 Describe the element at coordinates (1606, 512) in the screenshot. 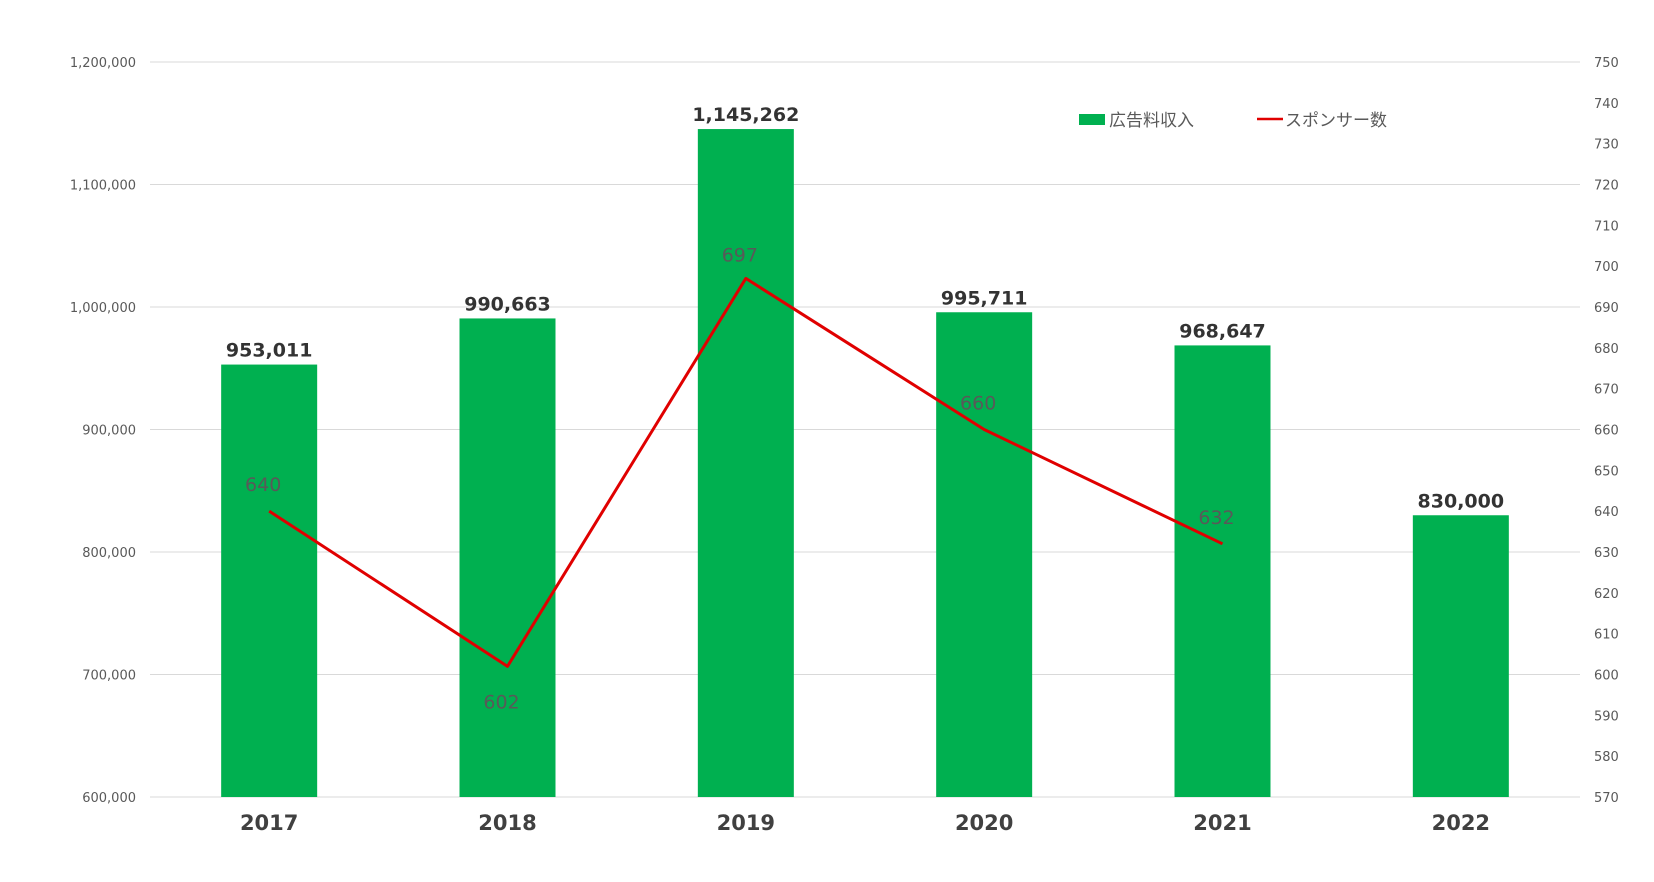

I see `y-right-tick-label: 640` at that location.